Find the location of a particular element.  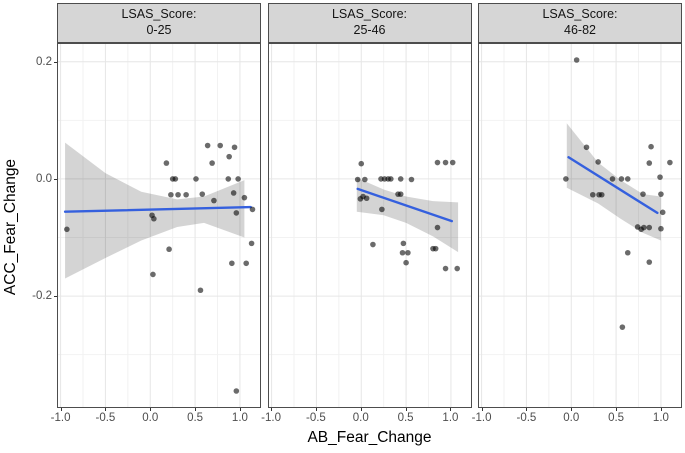

facet-strip-range: 0-25 is located at coordinates (159, 30).